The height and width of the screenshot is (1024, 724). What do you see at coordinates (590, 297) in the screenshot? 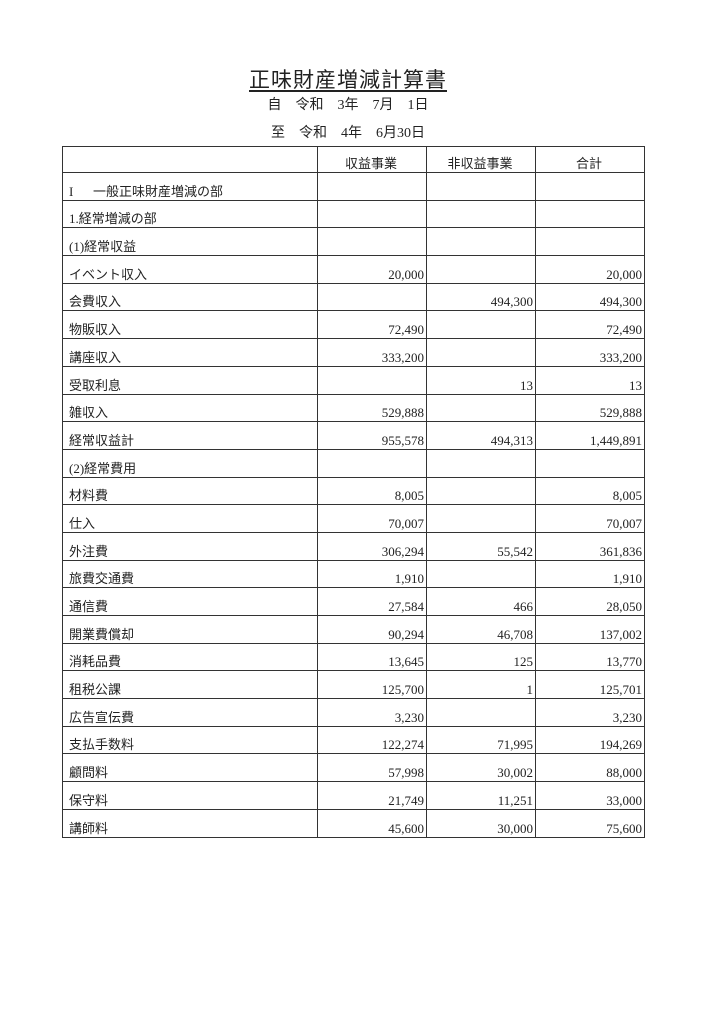
I see `cell-total: 494,300` at bounding box center [590, 297].